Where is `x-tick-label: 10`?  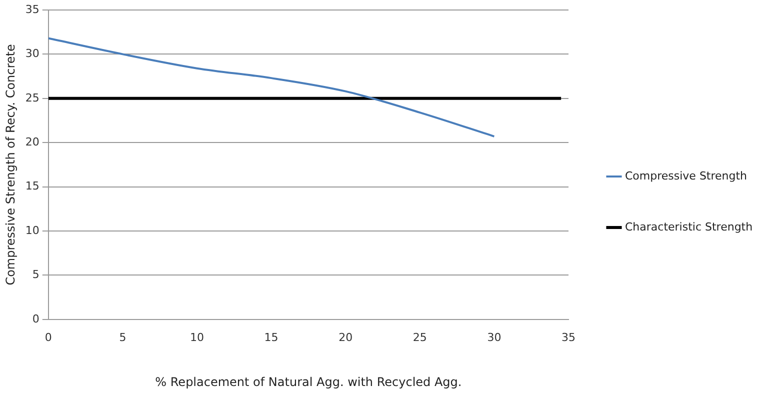
x-tick-label: 10 is located at coordinates (197, 337).